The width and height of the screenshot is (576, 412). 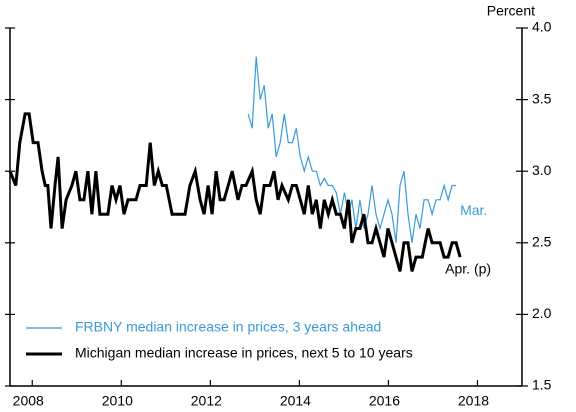 I want to click on y-tick-label: 2.5, so click(x=542, y=242).